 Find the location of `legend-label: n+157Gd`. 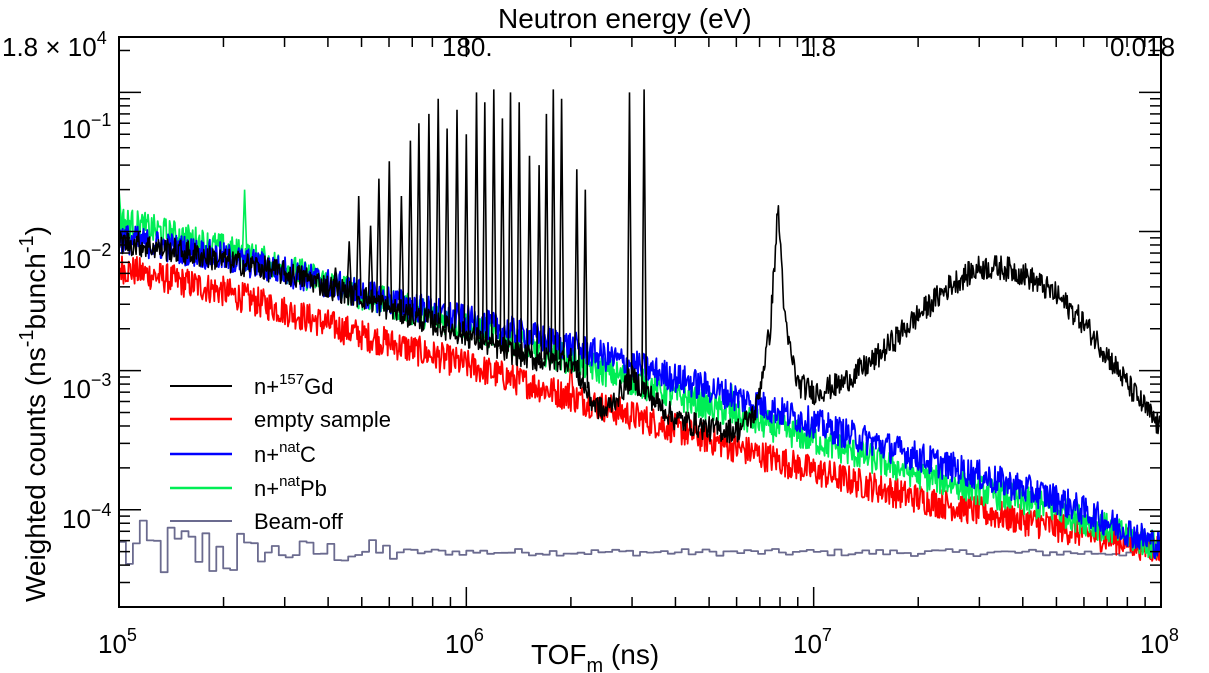

legend-label: n+157Gd is located at coordinates (293, 385).